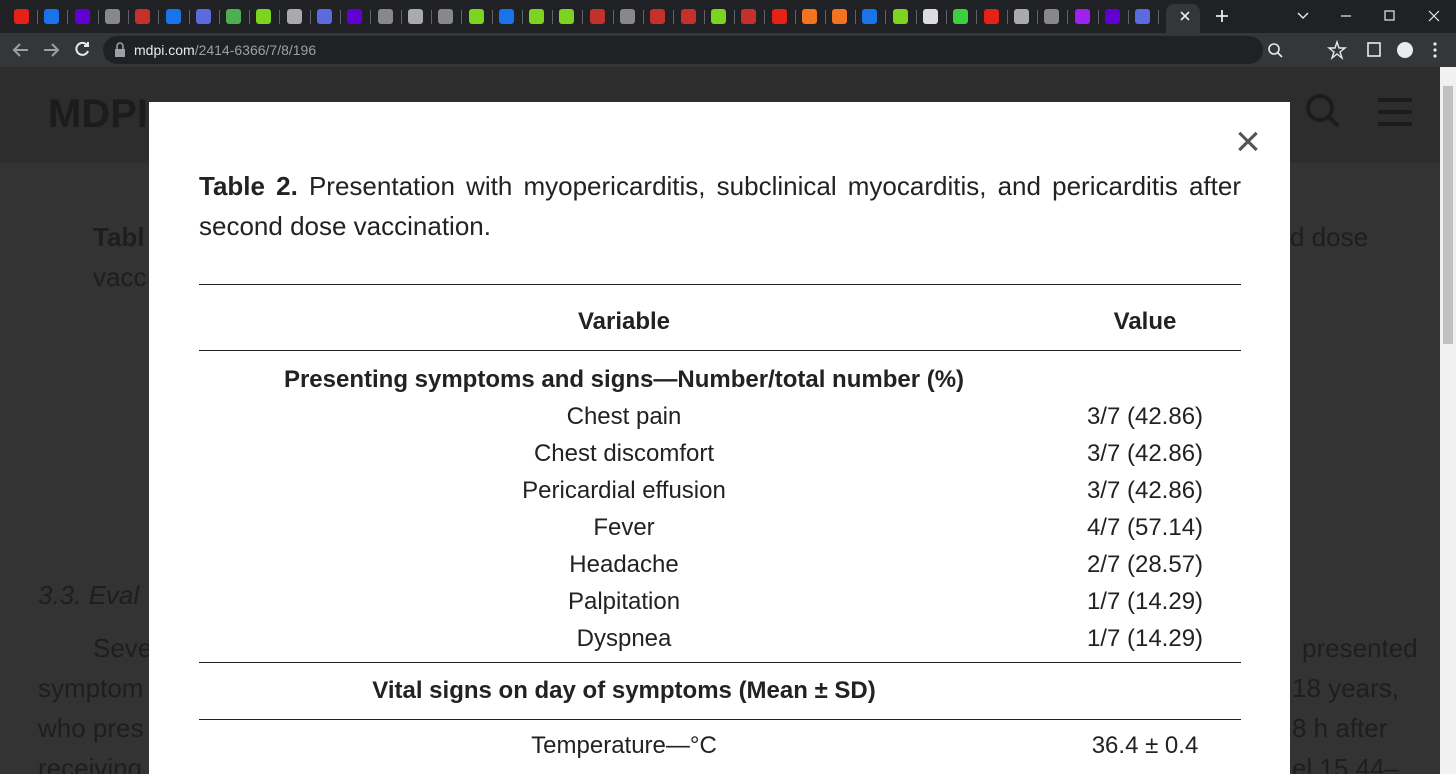 The image size is (1456, 774). Describe the element at coordinates (164, 50) in the screenshot. I see `url-host: mdpi.com` at that location.